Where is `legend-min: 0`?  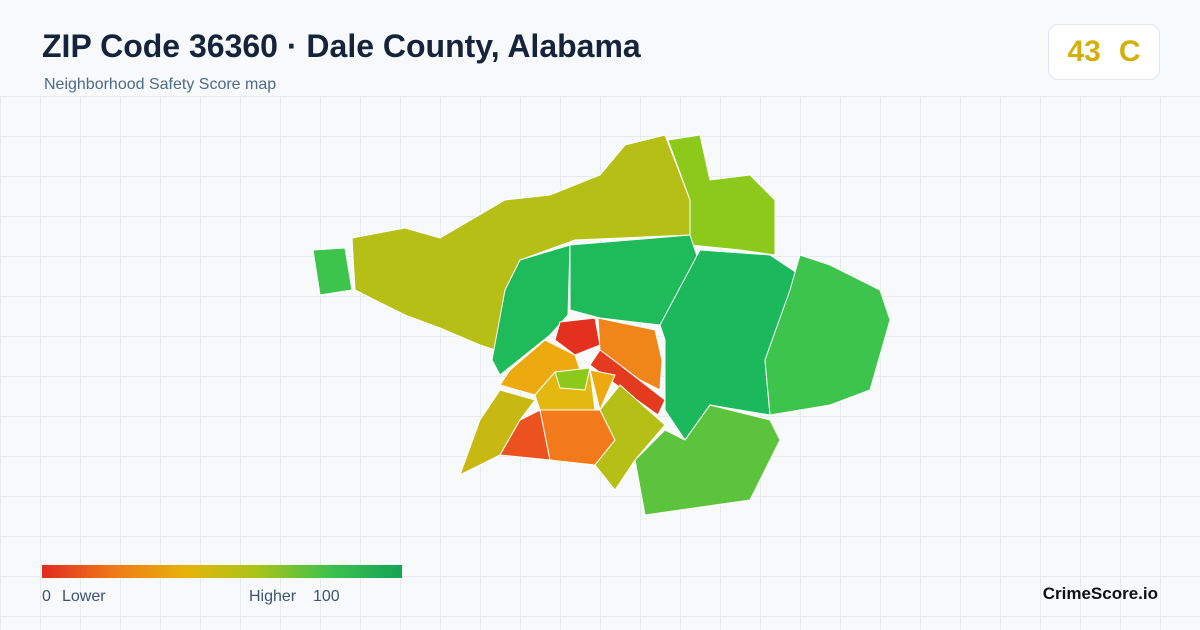 legend-min: 0 is located at coordinates (46, 596).